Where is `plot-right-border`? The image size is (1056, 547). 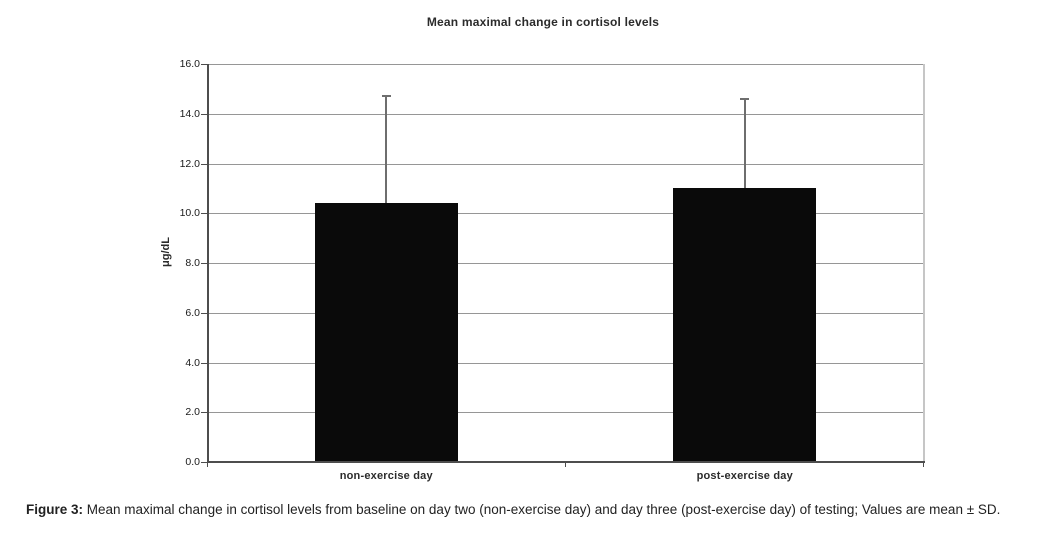
plot-right-border is located at coordinates (924, 263).